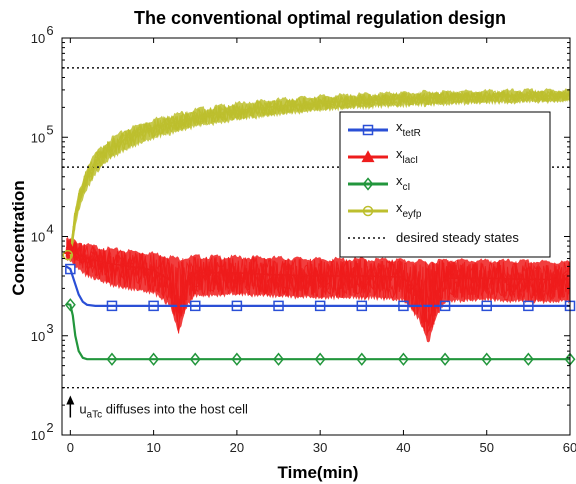  I want to click on y-tick-exponent: 6, so click(49, 30).